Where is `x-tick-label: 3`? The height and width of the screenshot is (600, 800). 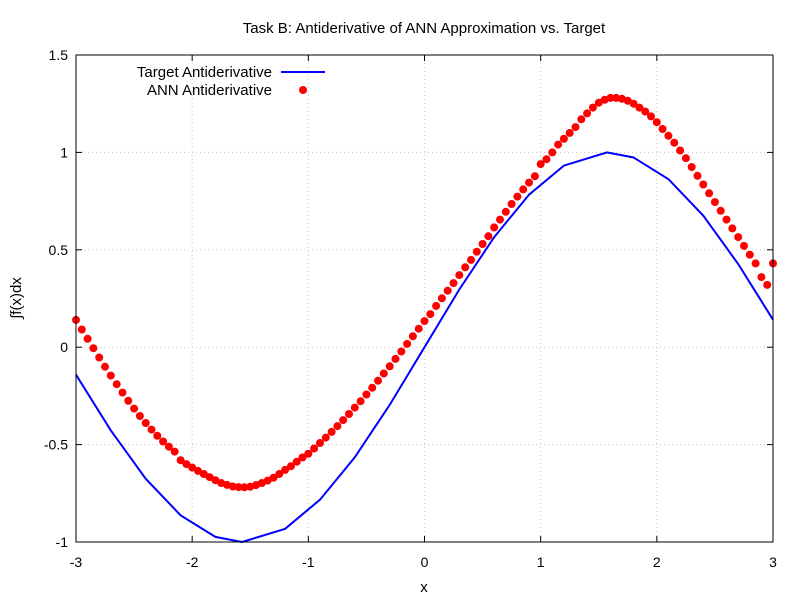 x-tick-label: 3 is located at coordinates (773, 562).